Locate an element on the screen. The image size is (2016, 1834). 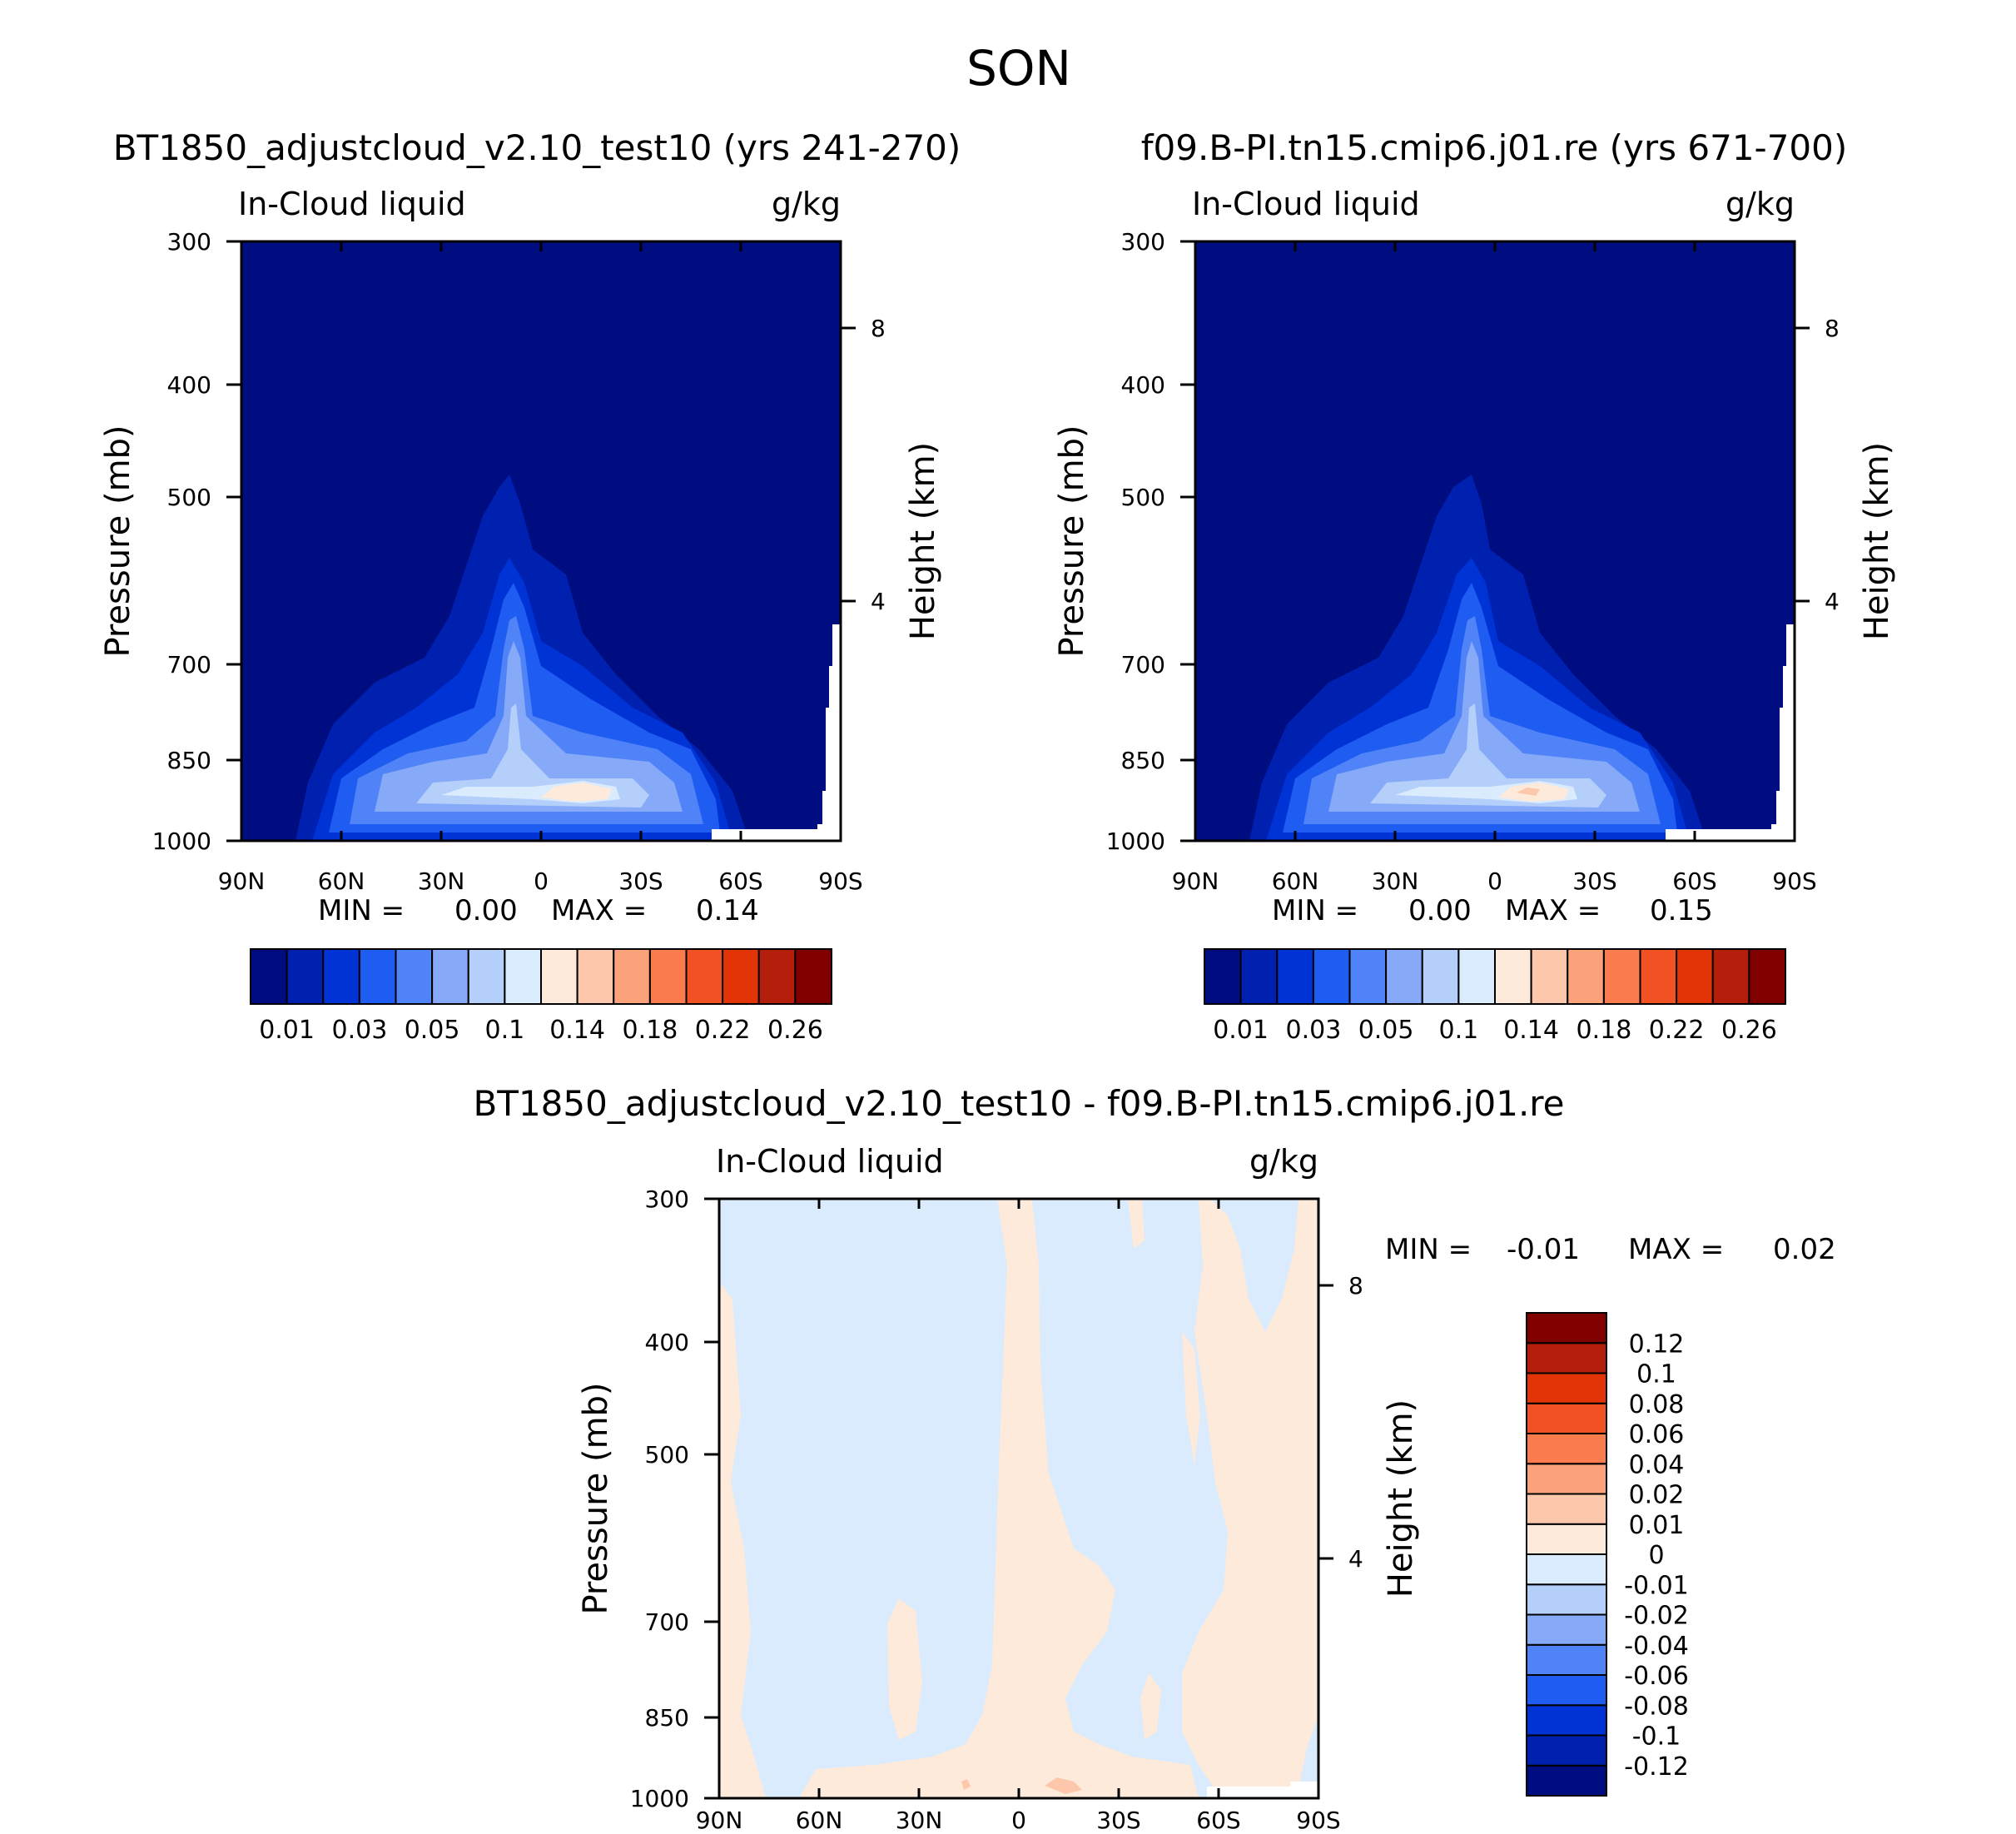
stats: MIN = 0.00 MAX = 0.14 is located at coordinates (538, 910).